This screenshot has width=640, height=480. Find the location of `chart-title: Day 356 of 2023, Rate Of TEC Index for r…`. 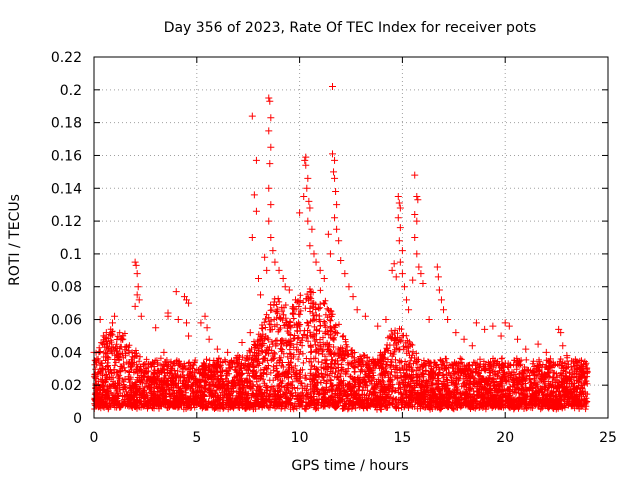

chart-title: Day 356 of 2023, Rate Of TEC Index for r… is located at coordinates (350, 28).